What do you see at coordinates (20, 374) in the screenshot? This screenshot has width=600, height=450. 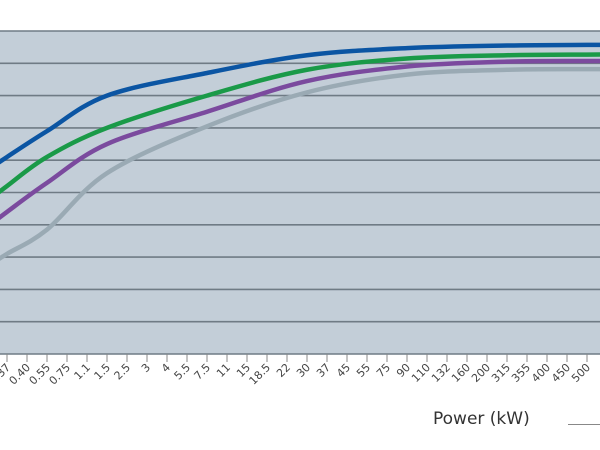 I see `x-tick-label: 0.40` at bounding box center [20, 374].